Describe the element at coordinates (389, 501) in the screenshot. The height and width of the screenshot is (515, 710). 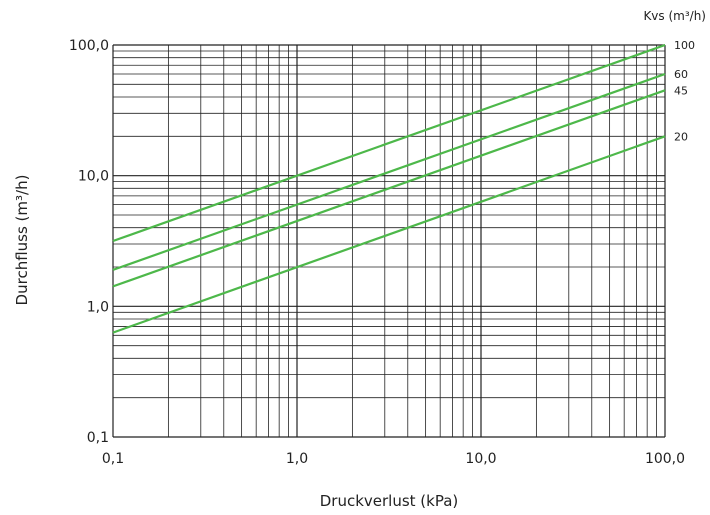
I see `x-axis-title: Druckverlust (kPa)` at that location.